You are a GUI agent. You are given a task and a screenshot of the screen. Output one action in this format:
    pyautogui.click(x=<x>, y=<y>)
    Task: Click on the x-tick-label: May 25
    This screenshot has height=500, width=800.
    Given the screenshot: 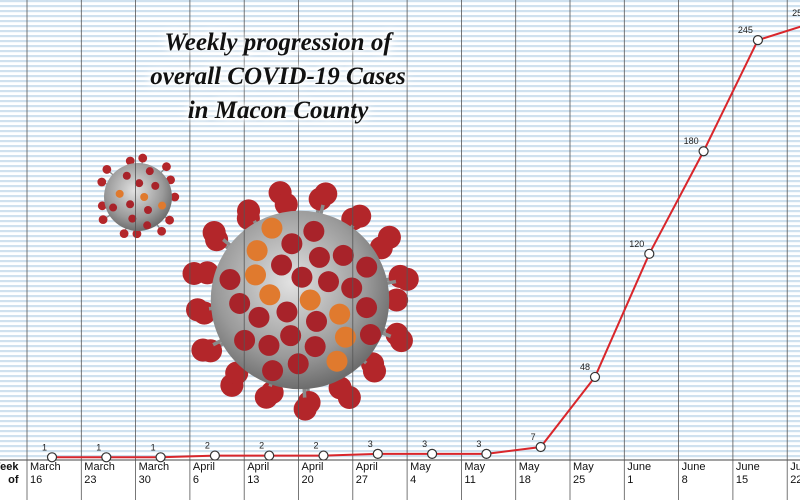 What is the action you would take?
    pyautogui.click(x=583, y=473)
    